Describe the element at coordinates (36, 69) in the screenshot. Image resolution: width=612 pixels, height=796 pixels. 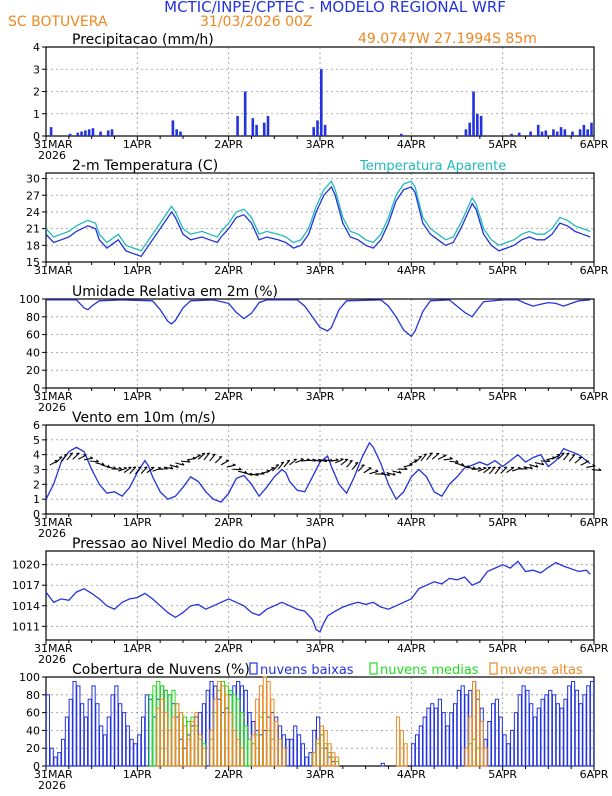
I see `y-tick-label: 3` at that location.